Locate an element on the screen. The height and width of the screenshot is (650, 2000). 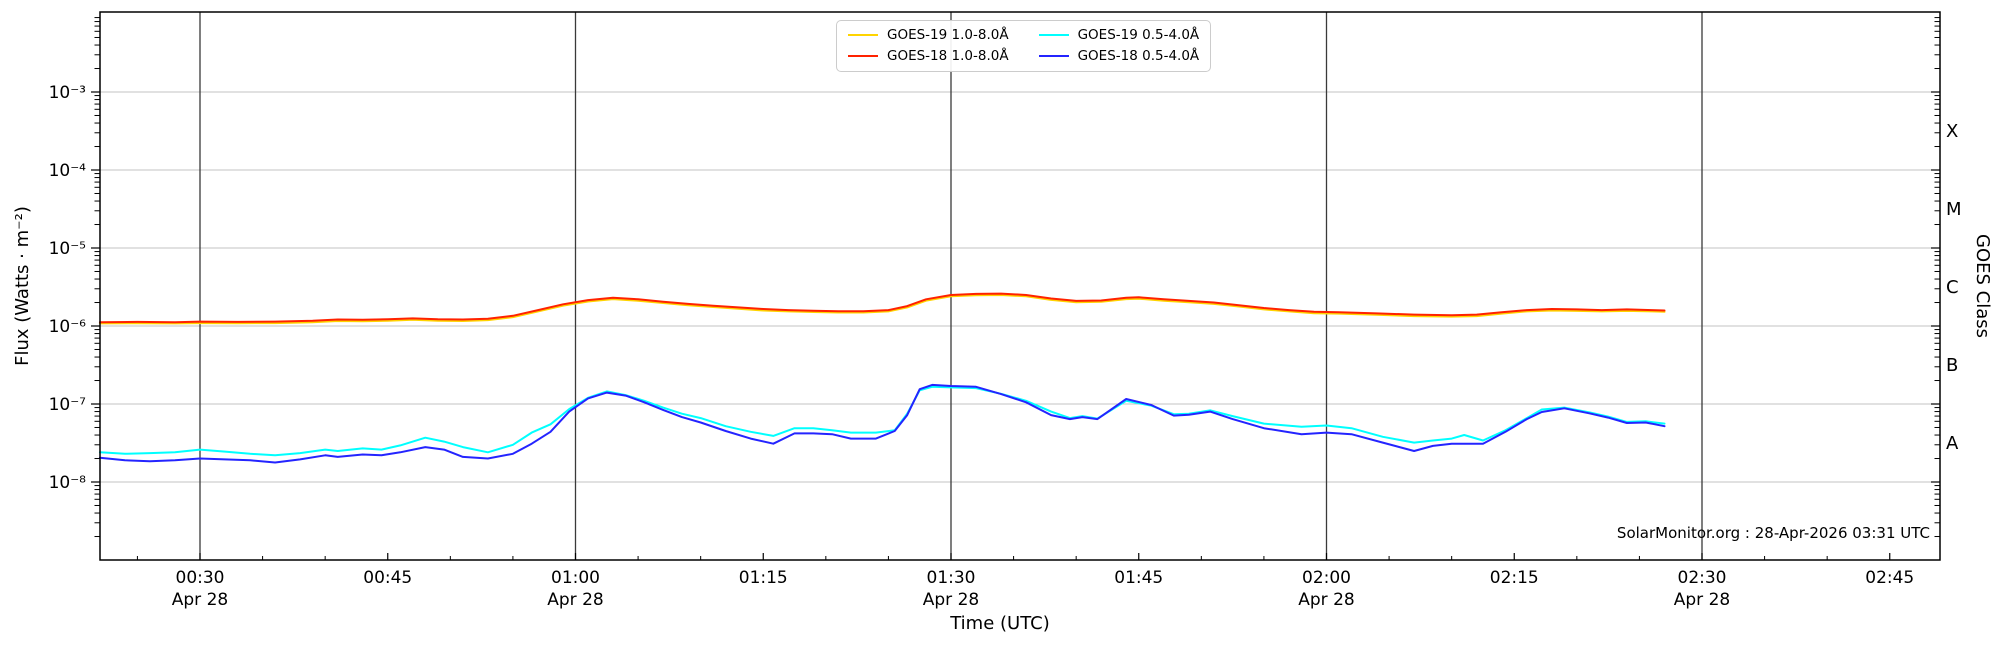
x-tick-label: 01:30 is located at coordinates (951, 578).